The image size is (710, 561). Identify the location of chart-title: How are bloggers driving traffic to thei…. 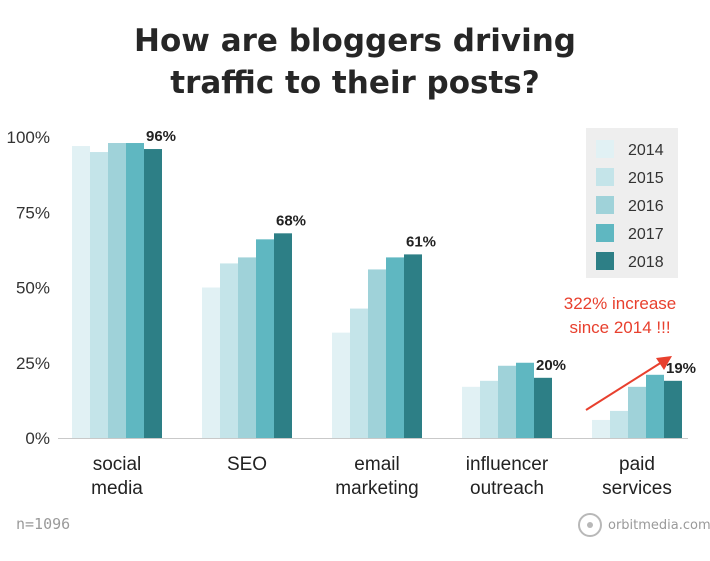
(355, 62).